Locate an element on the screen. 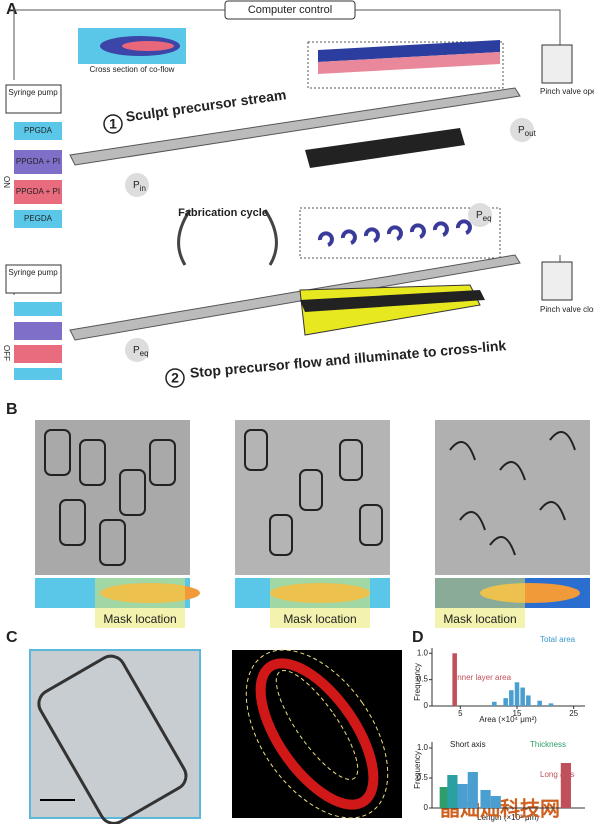 This screenshot has width=594, height=824. step-number: 1 is located at coordinates (113, 124).